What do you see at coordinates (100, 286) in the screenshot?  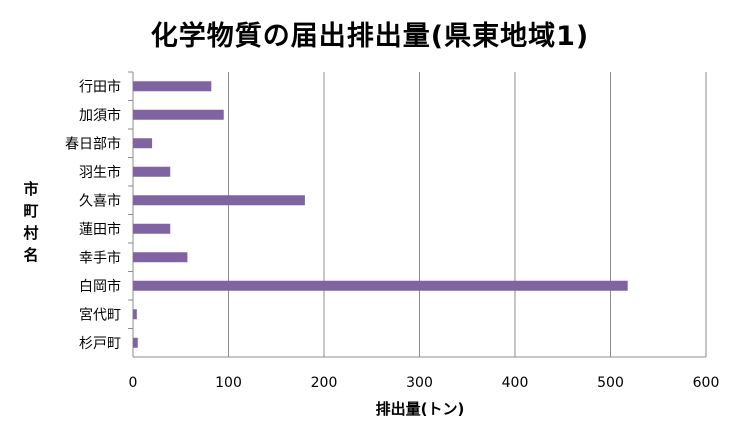 I see `y-tick-label: 白岡市` at bounding box center [100, 286].